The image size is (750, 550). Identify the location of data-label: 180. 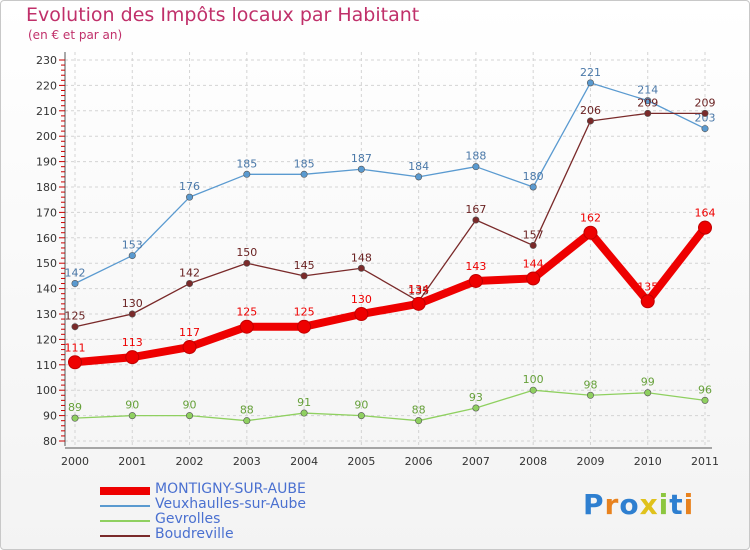
(533, 176).